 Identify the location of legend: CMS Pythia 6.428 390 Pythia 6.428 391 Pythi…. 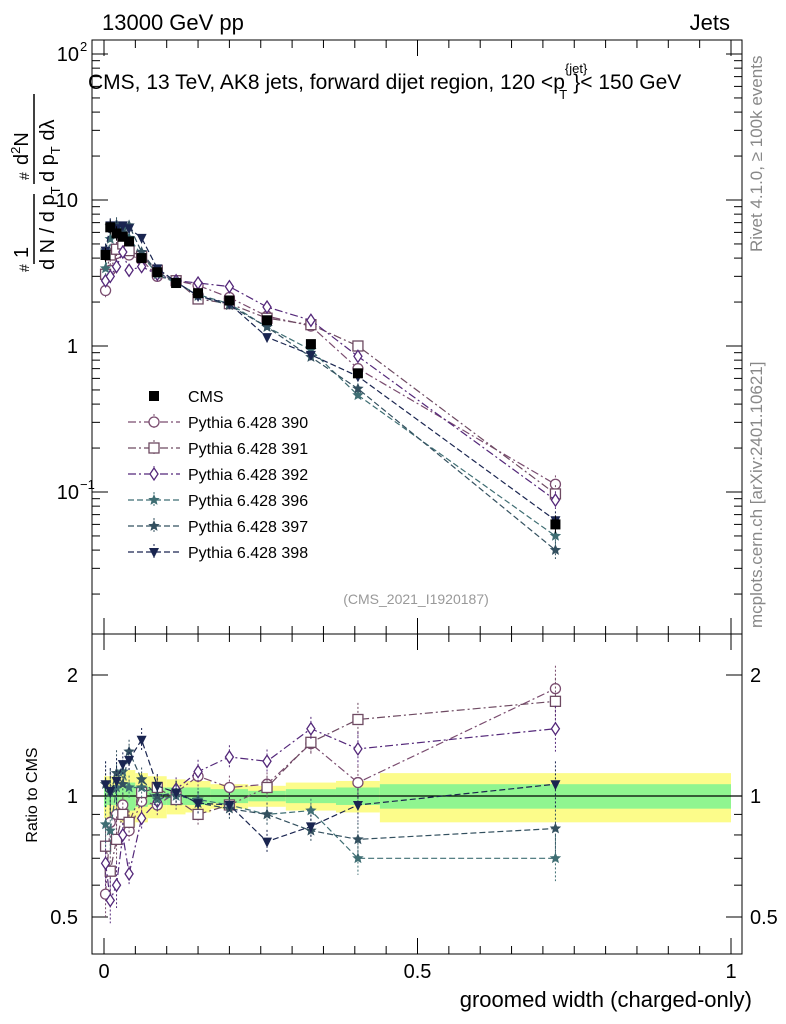
(218, 475).